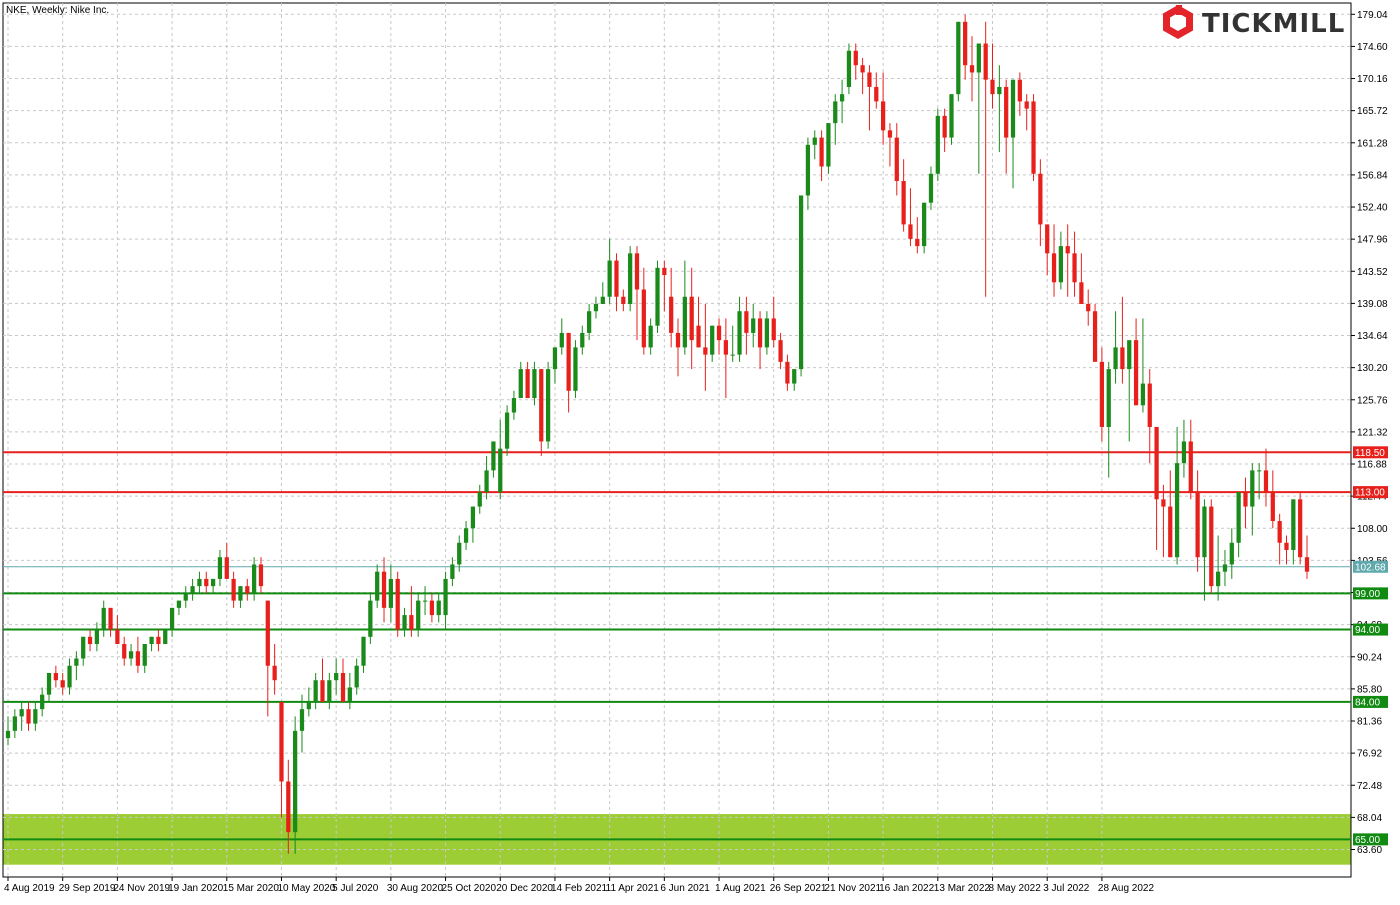  What do you see at coordinates (1372, 529) in the screenshot?
I see `y-tick-label: 108.00` at bounding box center [1372, 529].